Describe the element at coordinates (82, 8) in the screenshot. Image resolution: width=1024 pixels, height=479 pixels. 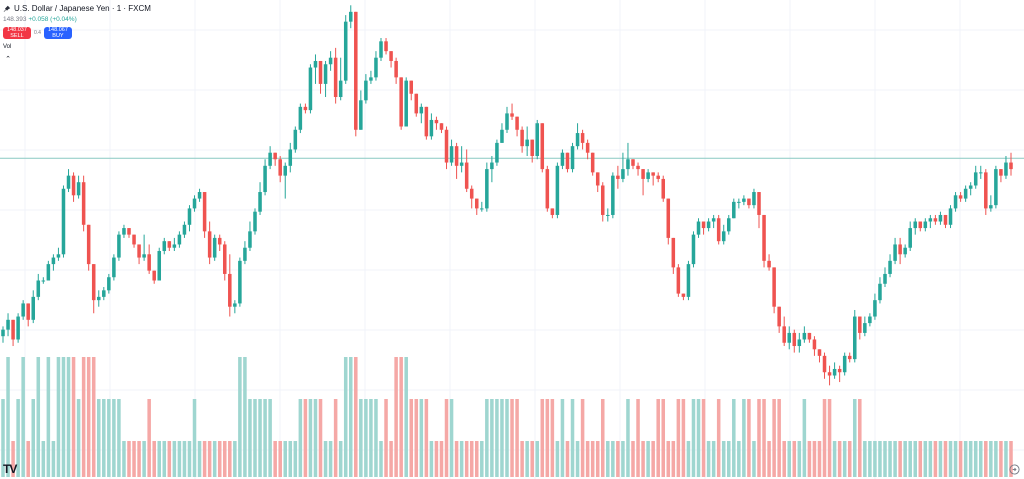
I see `symbol-title: U.S. Dollar / Japanese Yen · 1 · FXCM` at that location.